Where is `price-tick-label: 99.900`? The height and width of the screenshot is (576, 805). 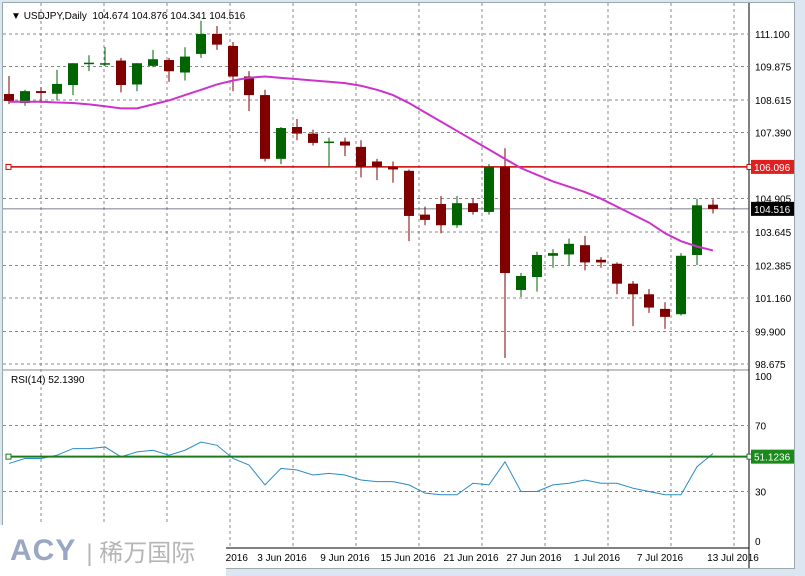 price-tick-label: 99.900 is located at coordinates (770, 332).